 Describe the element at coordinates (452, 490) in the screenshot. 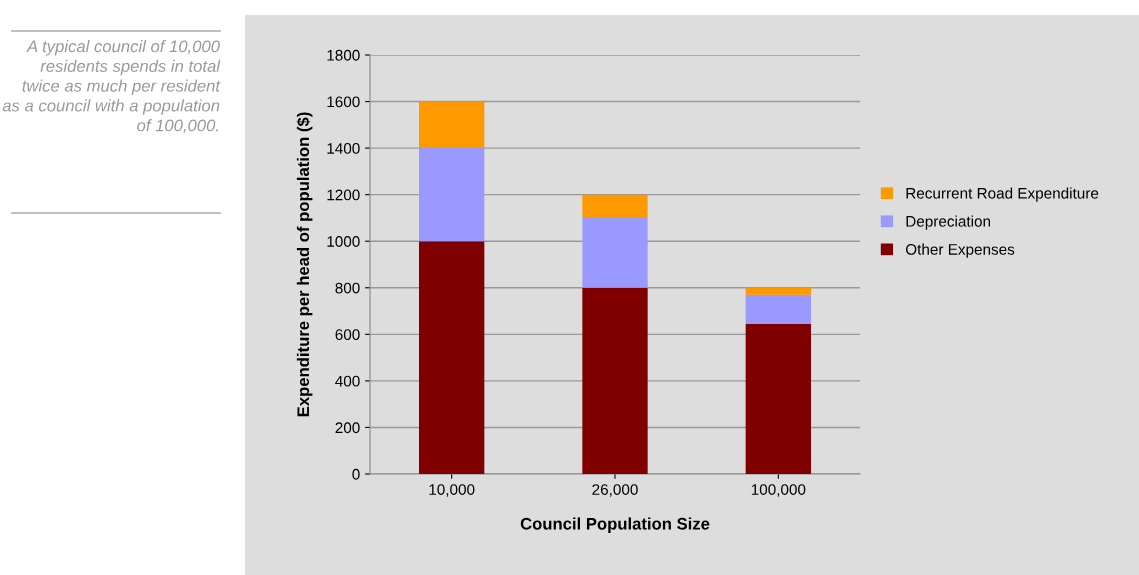

I see `x-tick-label: 10,000` at that location.